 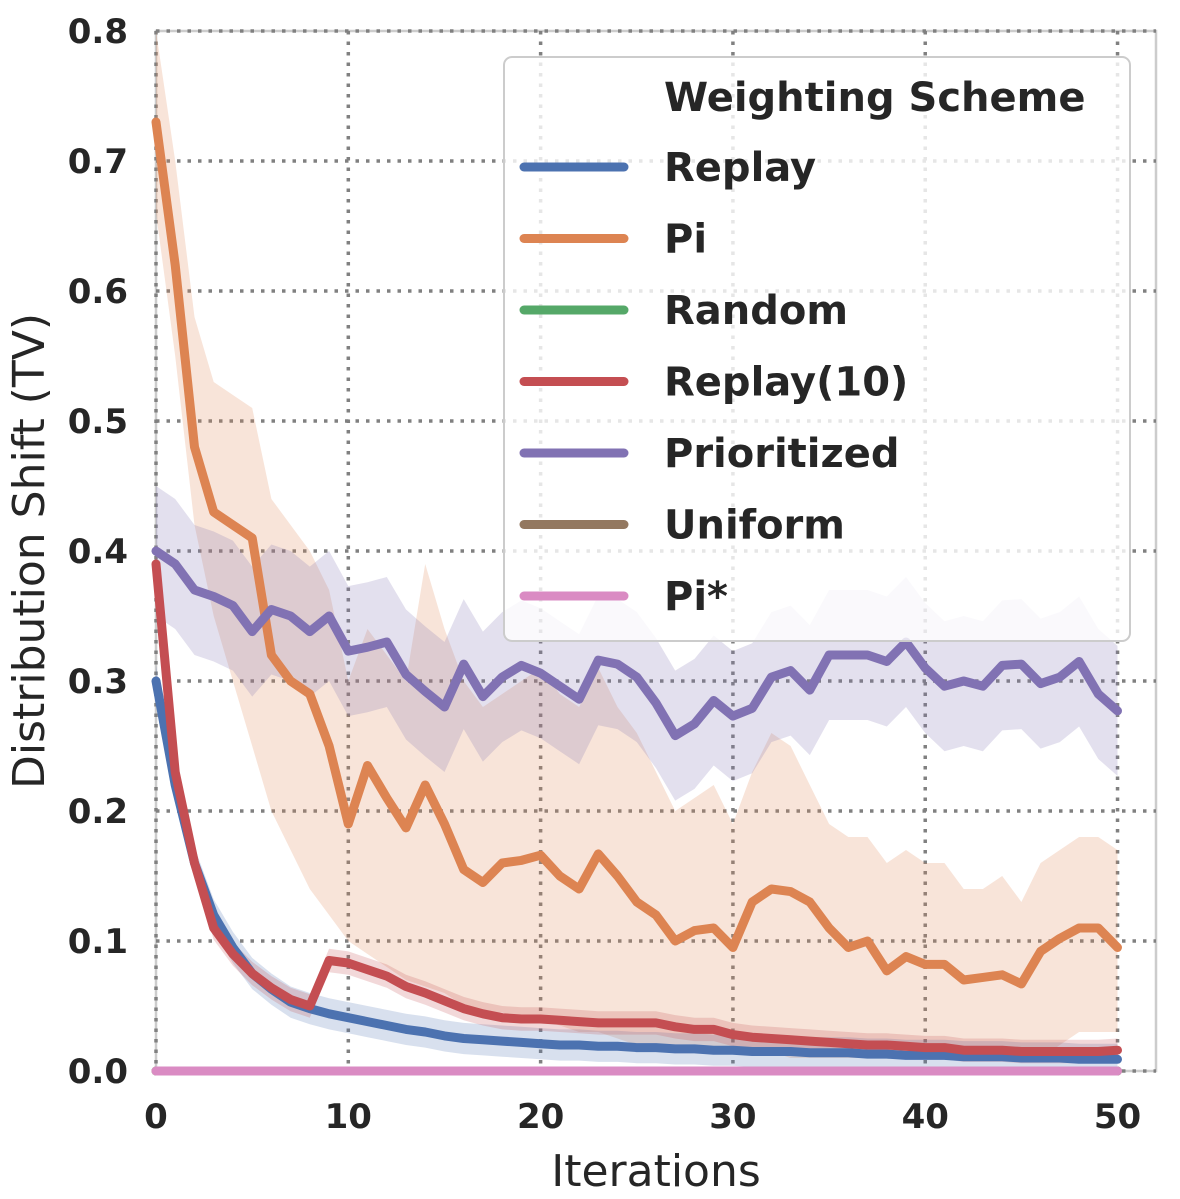 What do you see at coordinates (98, 1072) in the screenshot?
I see `y-tick-label: 0.0` at bounding box center [98, 1072].